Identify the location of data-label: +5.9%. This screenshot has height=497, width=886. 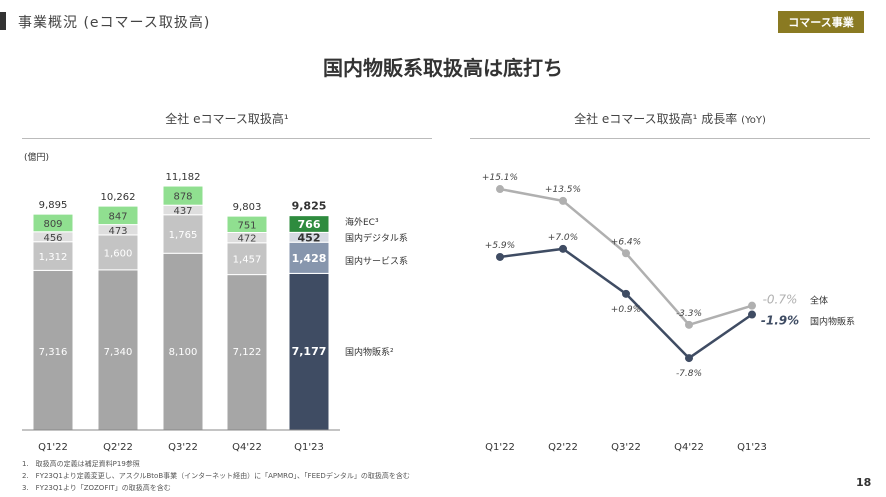
(500, 246).